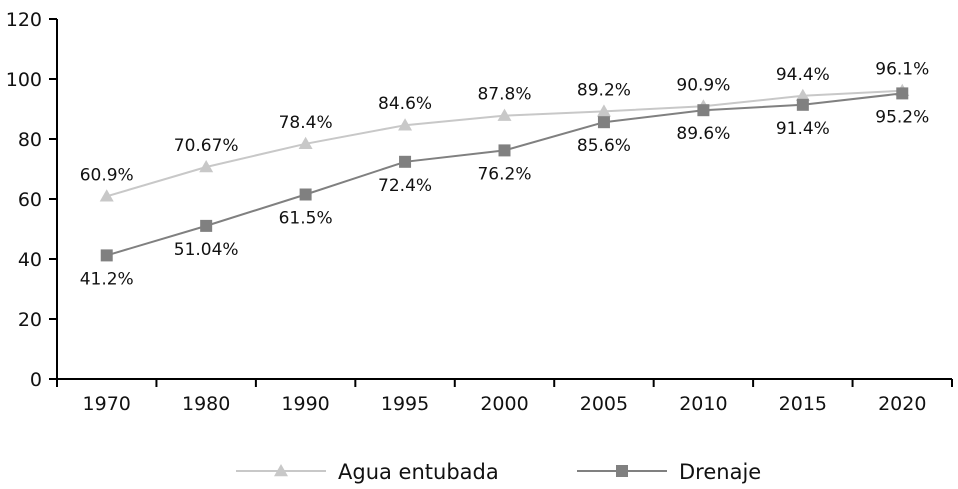 Image resolution: width=958 pixels, height=489 pixels. Describe the element at coordinates (30, 320) in the screenshot. I see `y-tick-label: 20` at that location.